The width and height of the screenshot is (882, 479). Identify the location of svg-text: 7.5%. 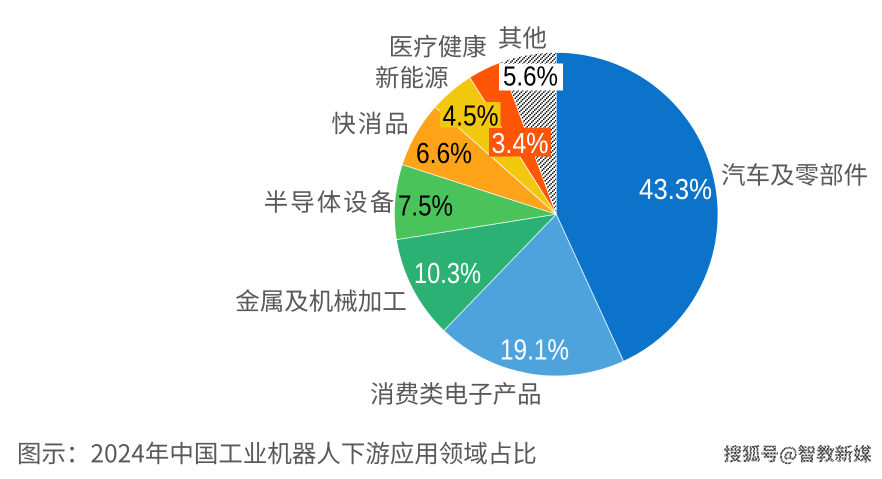
(425, 207).